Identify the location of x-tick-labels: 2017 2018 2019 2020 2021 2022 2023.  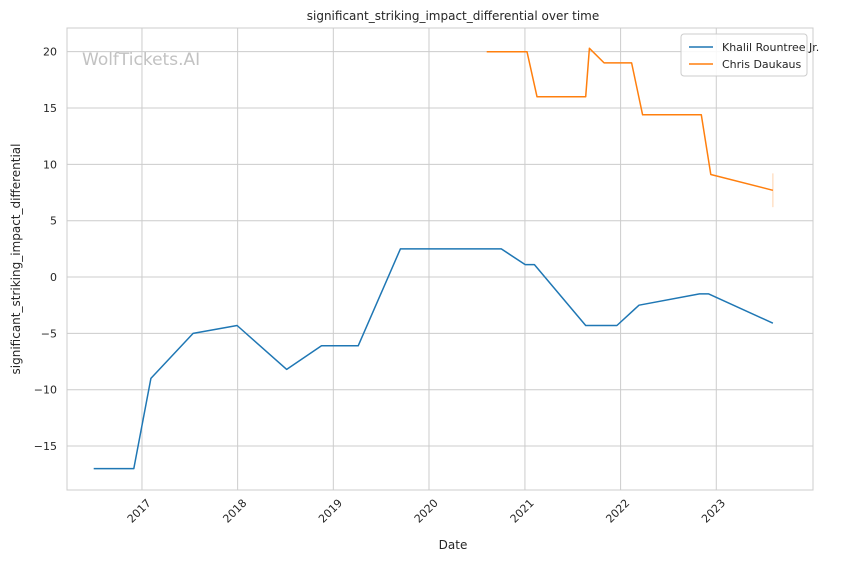
(426, 511).